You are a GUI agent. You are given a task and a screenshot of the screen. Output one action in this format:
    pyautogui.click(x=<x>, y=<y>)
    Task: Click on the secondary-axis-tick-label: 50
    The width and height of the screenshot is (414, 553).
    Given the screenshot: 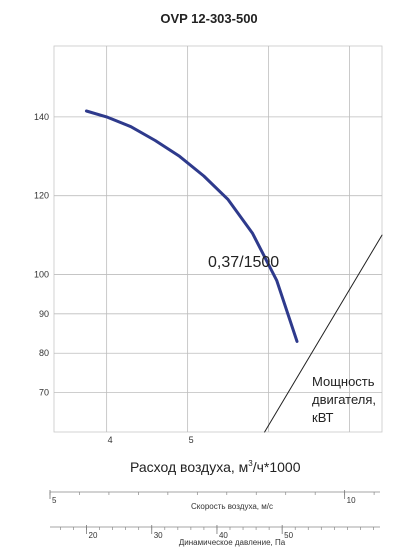 What is the action you would take?
    pyautogui.click(x=288, y=535)
    